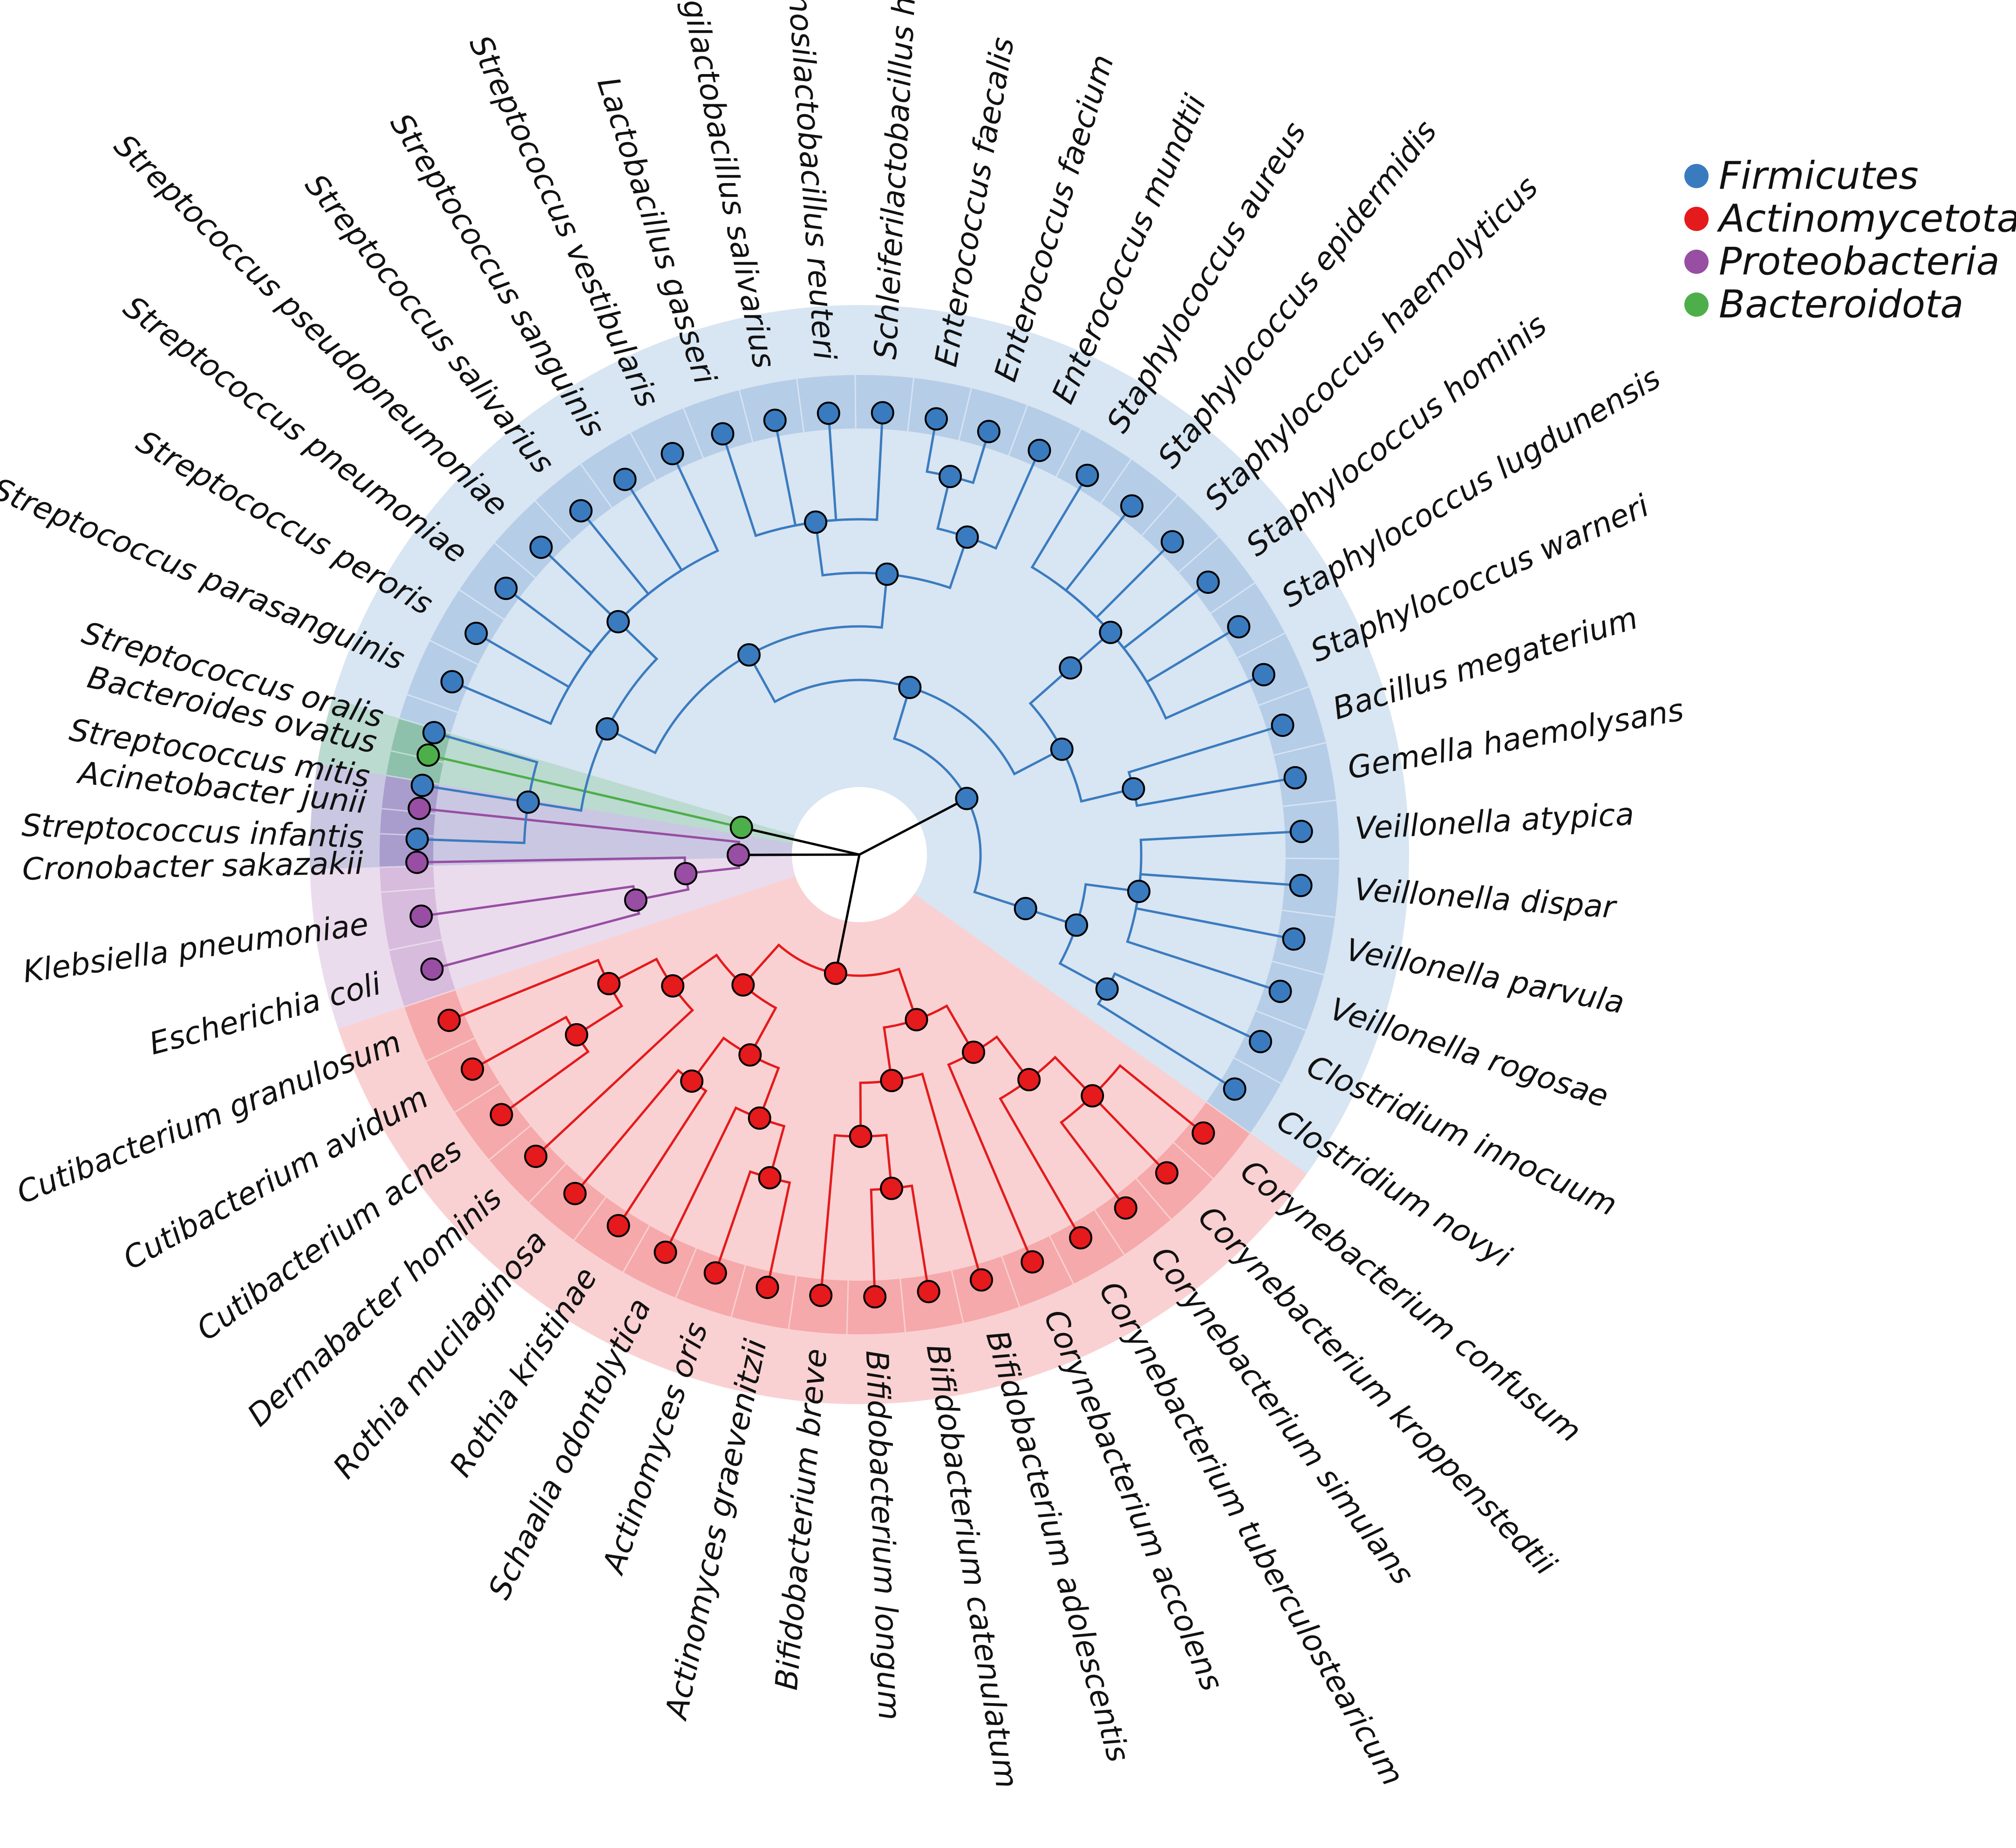  What do you see at coordinates (811, 180) in the screenshot?
I see `taxon-label: Limosilactobacillus reuteri` at bounding box center [811, 180].